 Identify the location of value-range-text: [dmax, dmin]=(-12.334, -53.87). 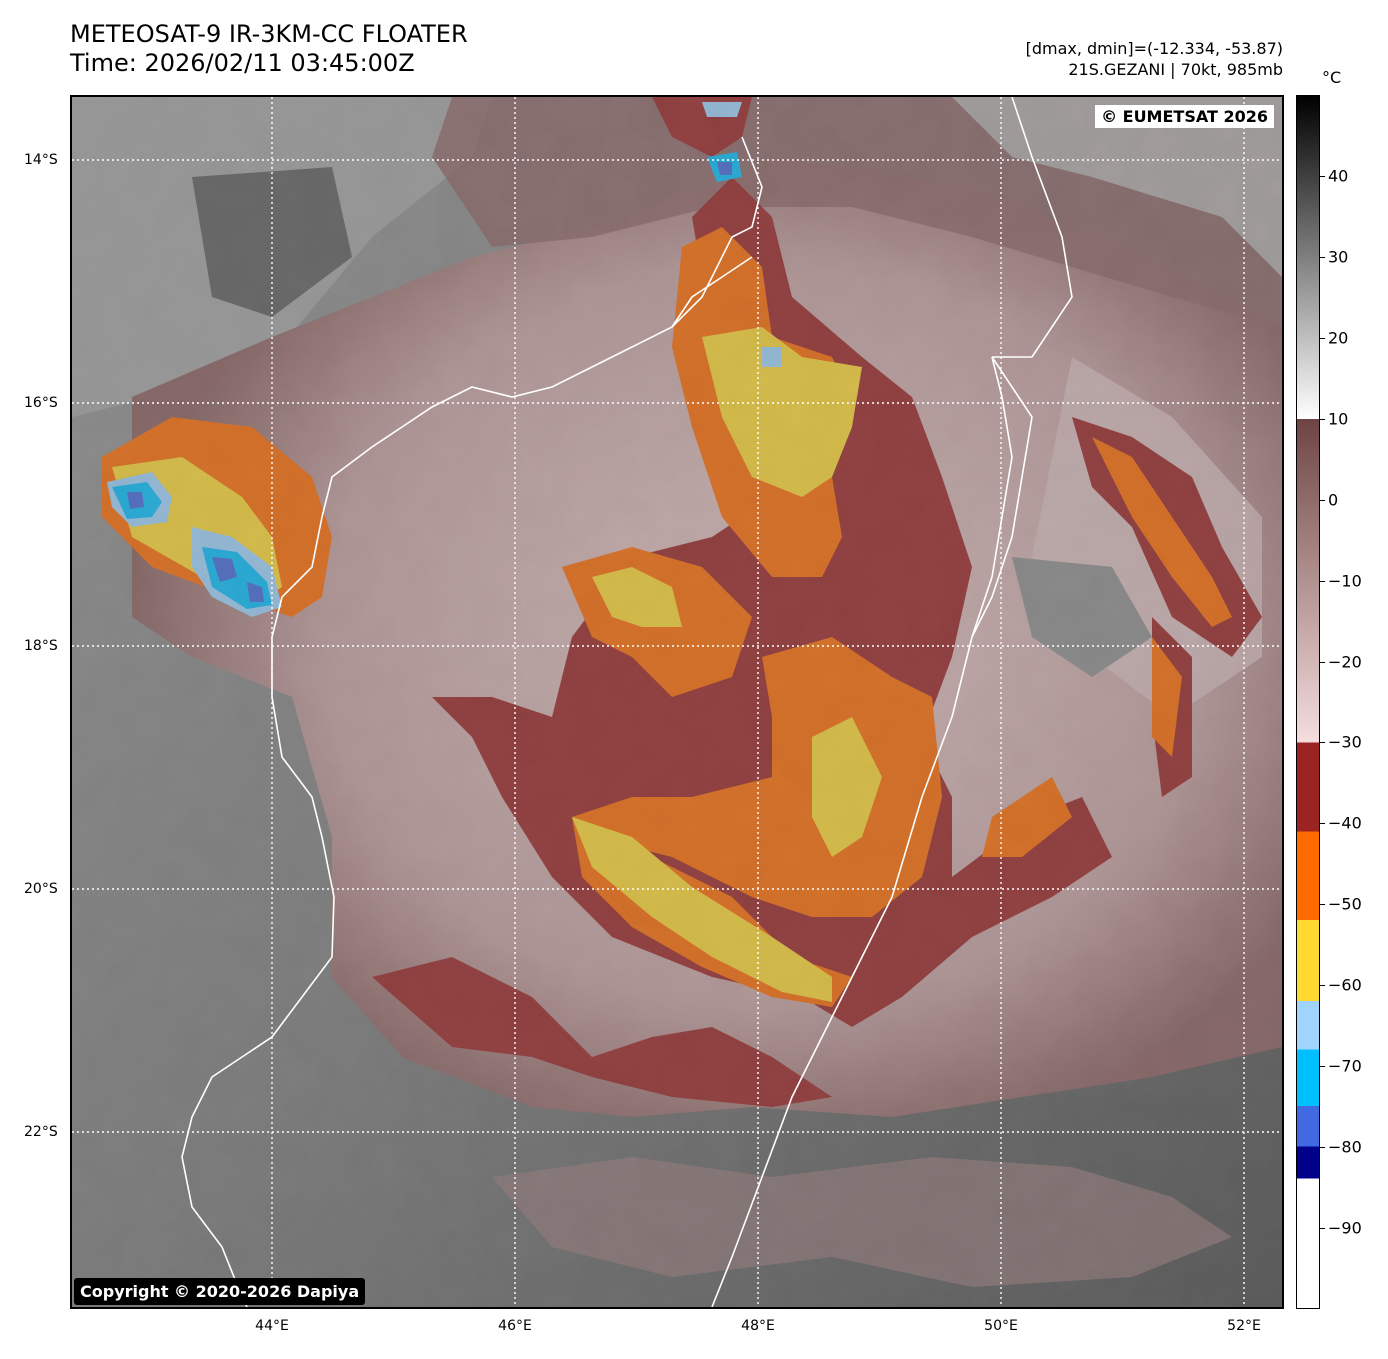
(1154, 48).